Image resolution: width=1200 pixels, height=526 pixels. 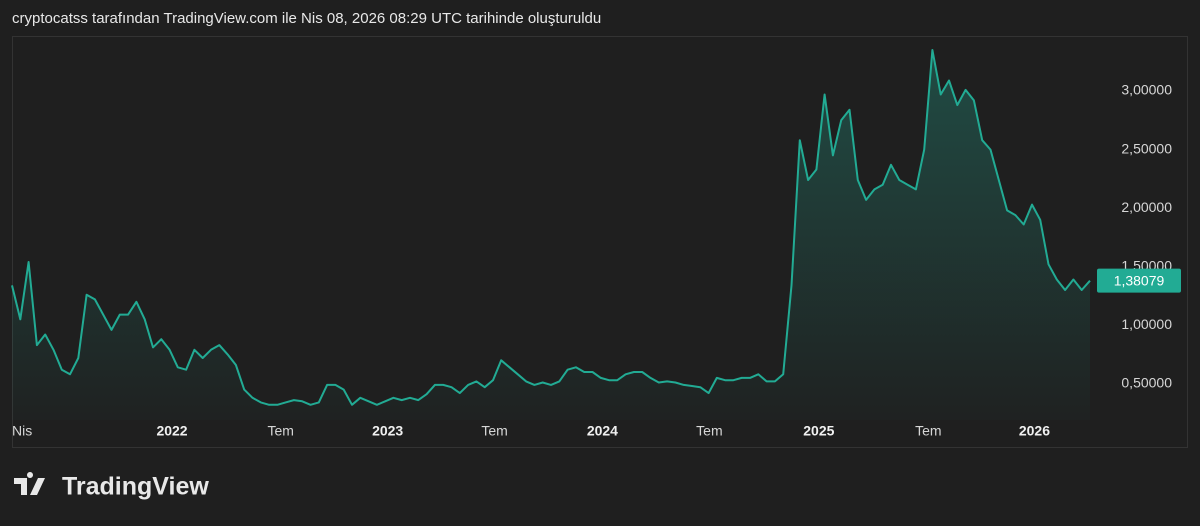 What do you see at coordinates (1034, 431) in the screenshot?
I see `x-tick-label: 2026` at bounding box center [1034, 431].